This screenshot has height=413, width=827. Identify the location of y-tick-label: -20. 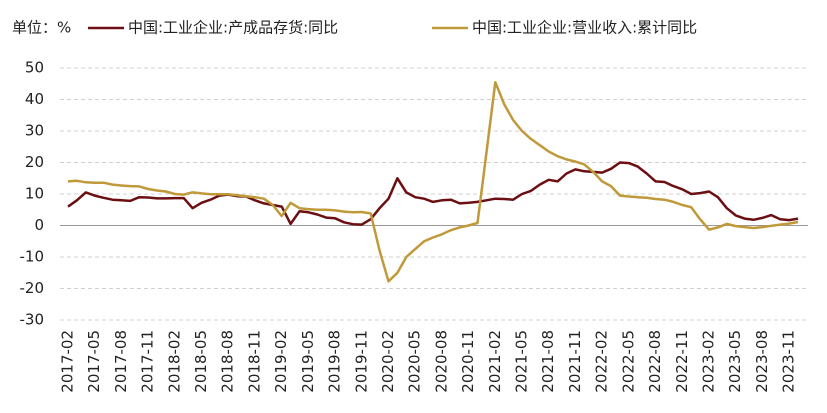
(32, 288).